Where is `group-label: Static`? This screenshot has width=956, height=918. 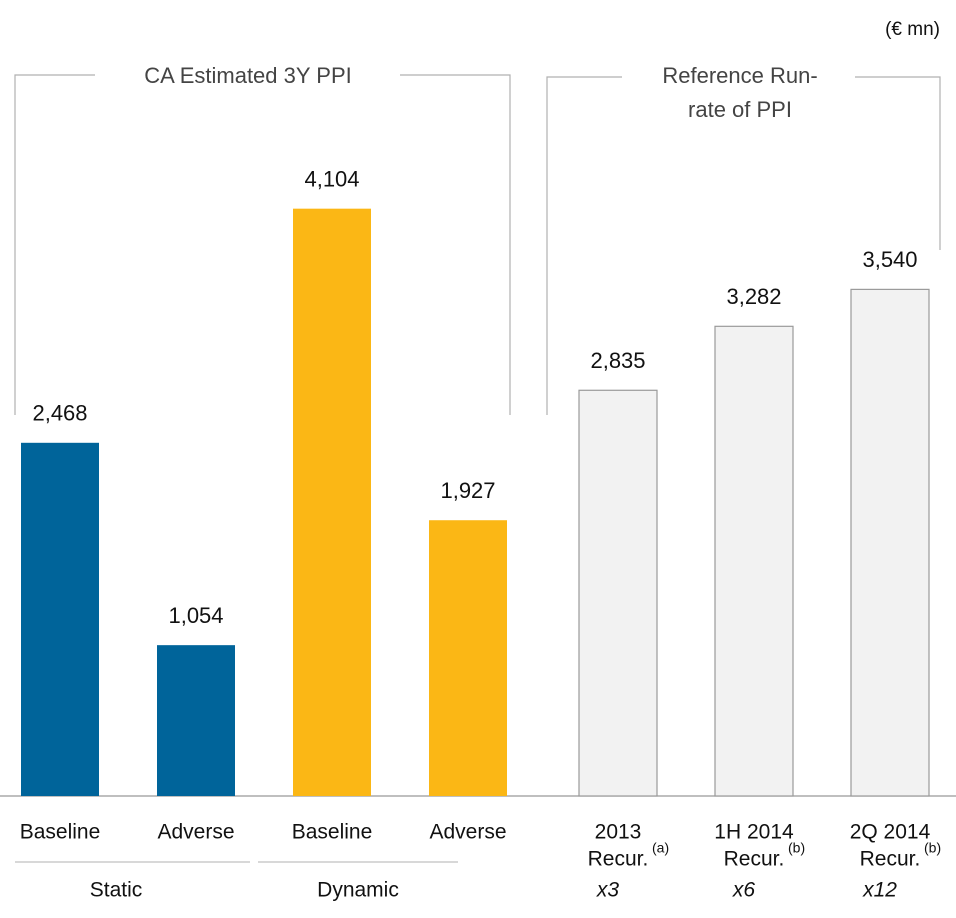
group-label: Static is located at coordinates (116, 890).